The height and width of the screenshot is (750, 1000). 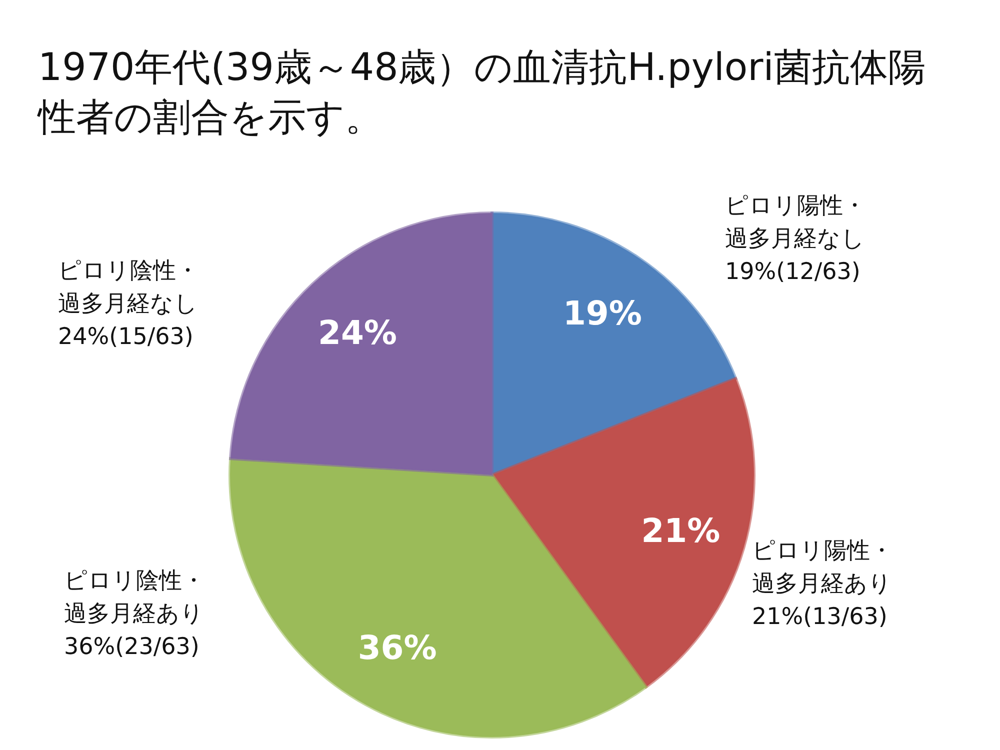 I want to click on slice-label: ピロリ陽性・過多月経なし, so click(x=796, y=223).